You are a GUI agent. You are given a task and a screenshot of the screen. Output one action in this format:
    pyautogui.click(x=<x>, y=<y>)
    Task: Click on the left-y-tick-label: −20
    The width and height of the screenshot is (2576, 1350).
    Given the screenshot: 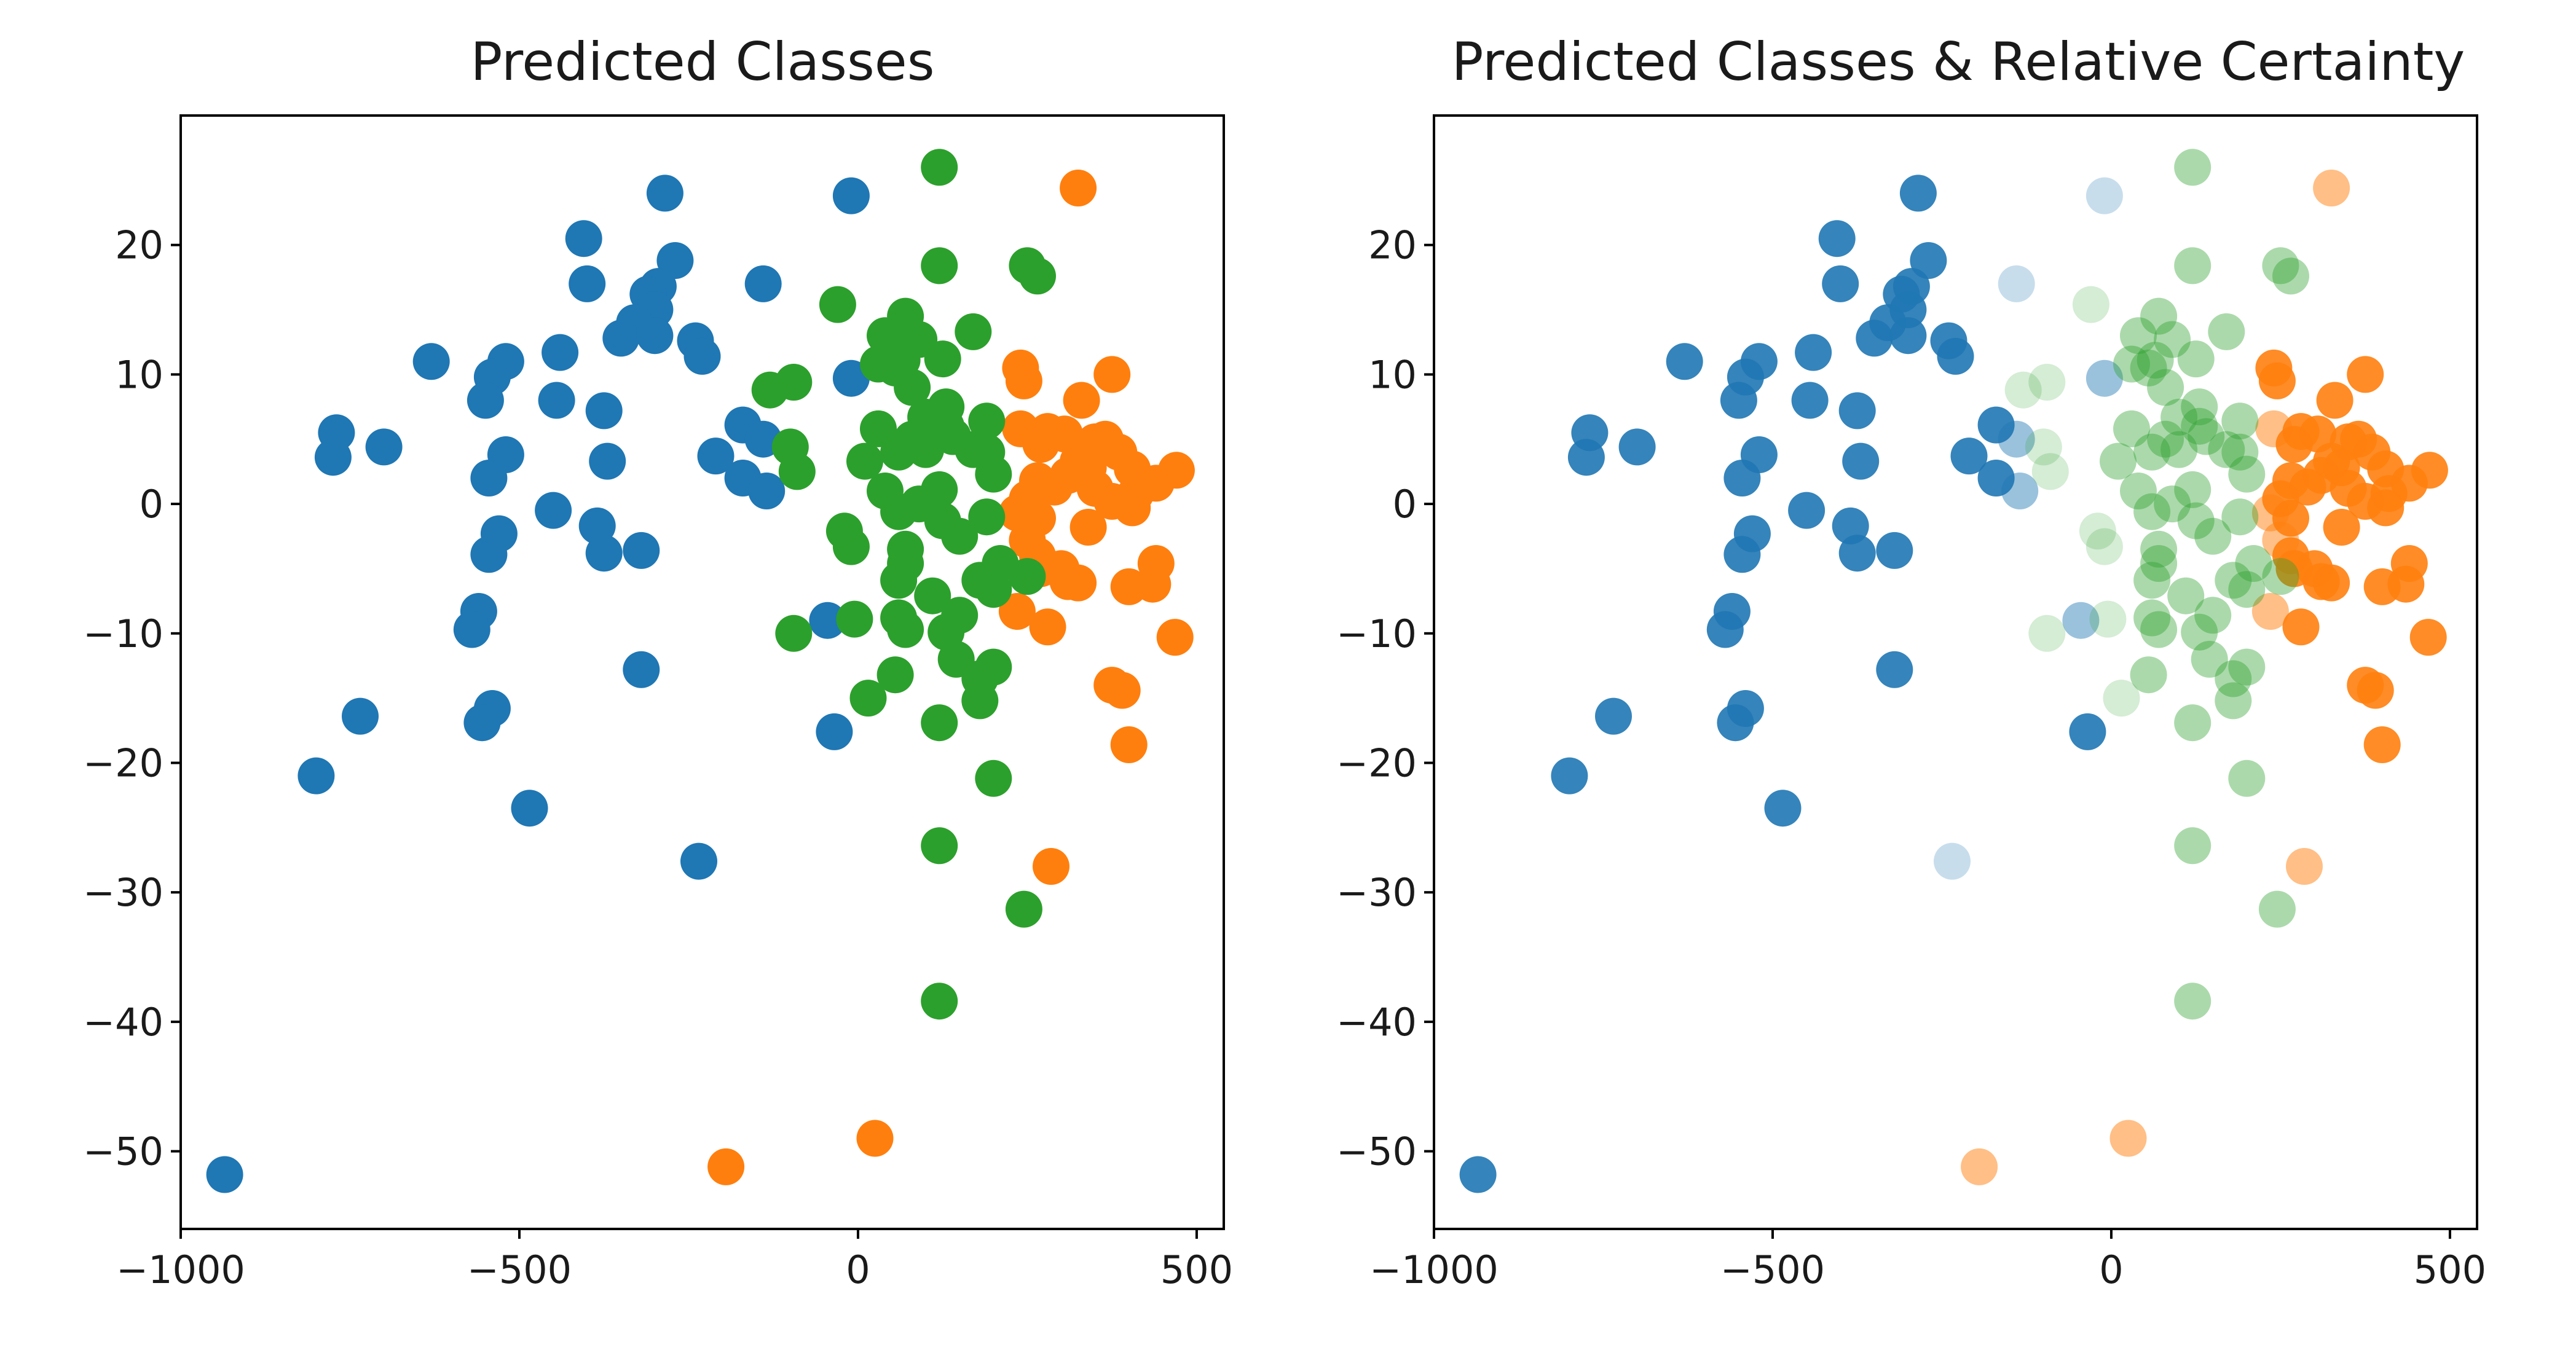 What is the action you would take?
    pyautogui.click(x=123, y=763)
    